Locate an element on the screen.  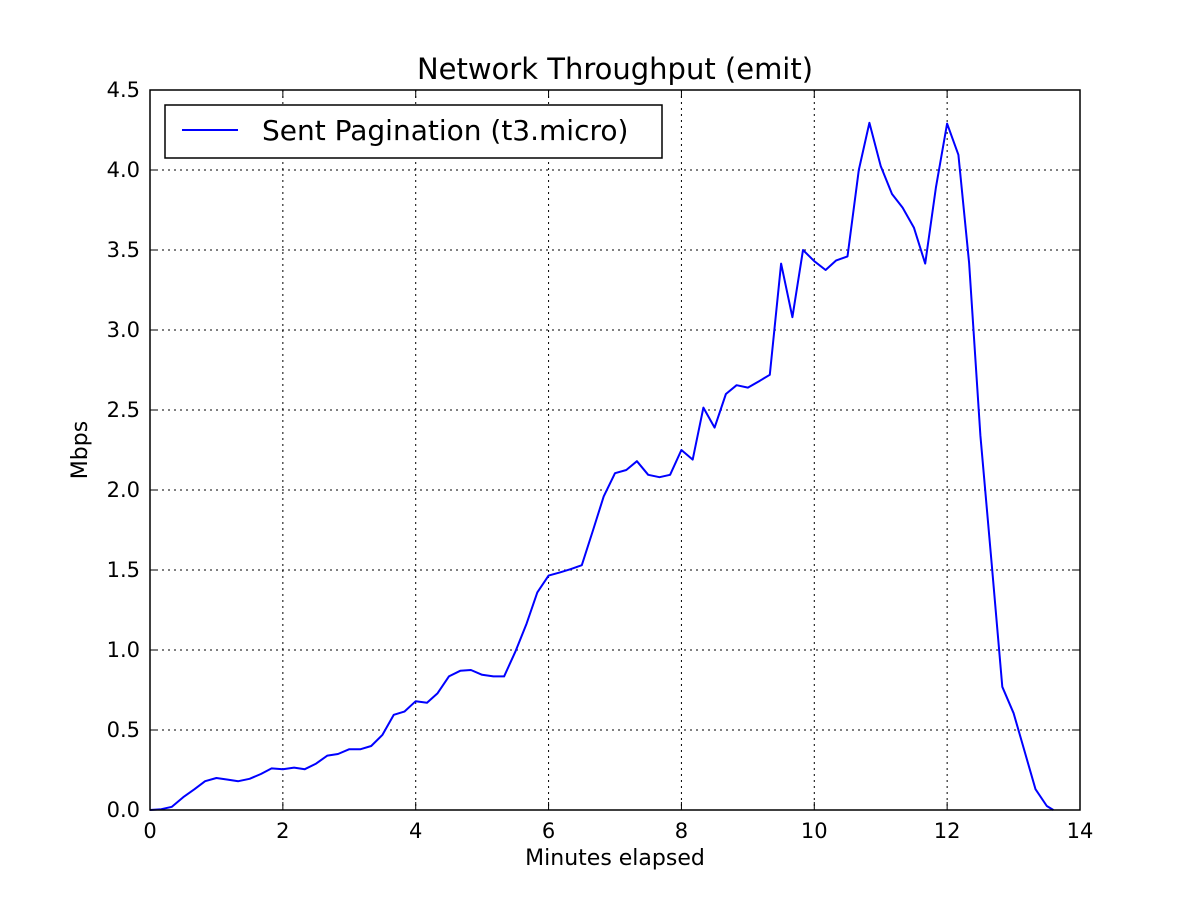
x-axis-label: Minutes elapsed is located at coordinates (615, 858).